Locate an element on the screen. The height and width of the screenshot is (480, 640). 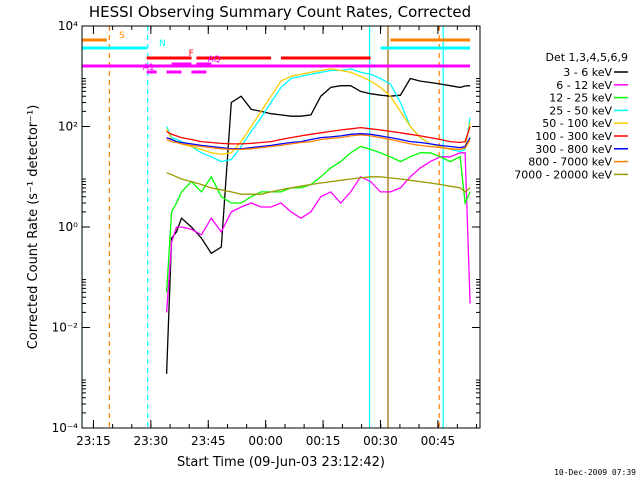
legend-label: 7000 - 20000 keV is located at coordinates (563, 174).